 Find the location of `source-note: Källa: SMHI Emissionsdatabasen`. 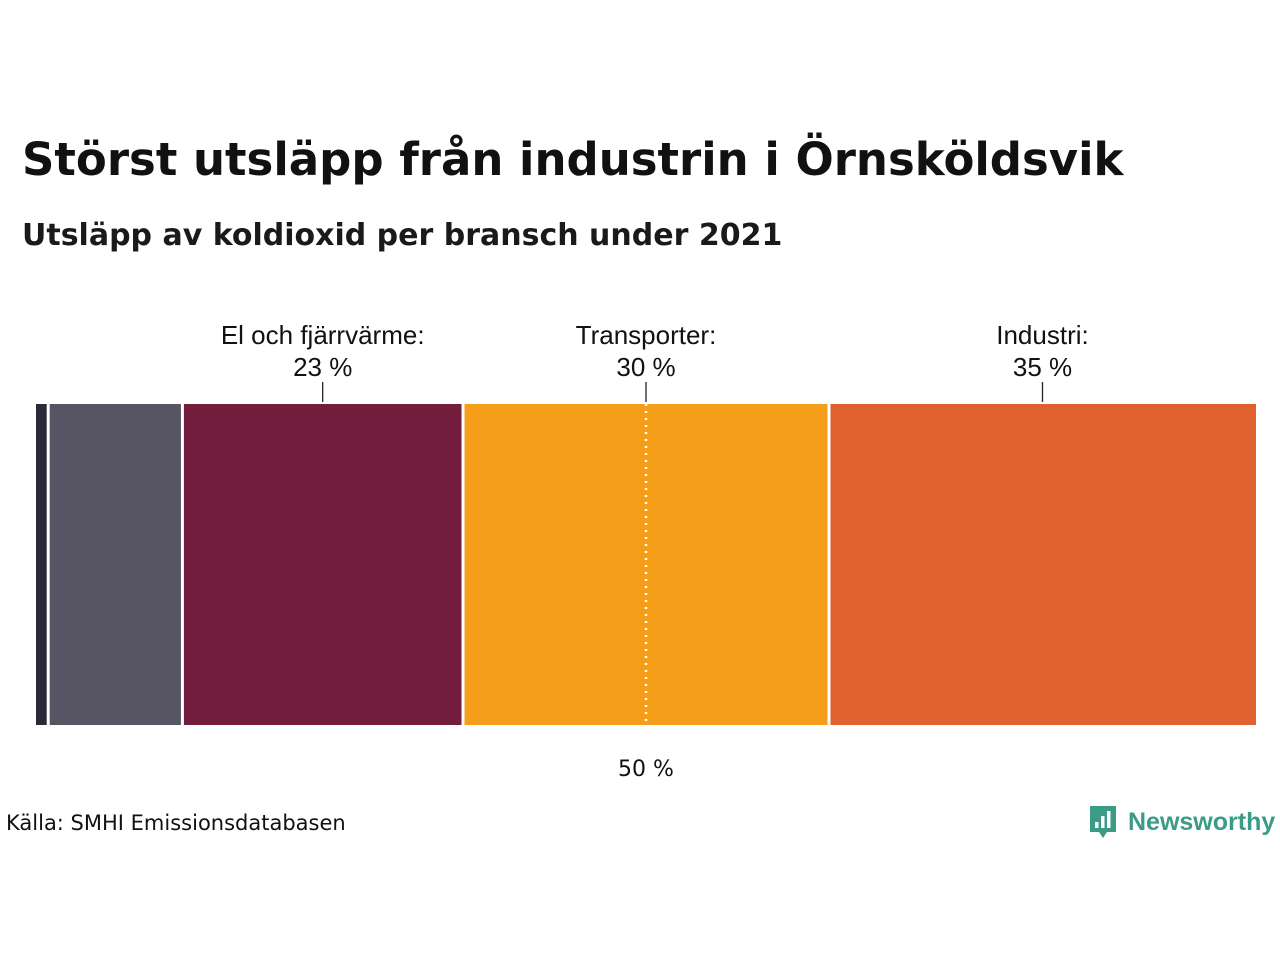

source-note: Källa: SMHI Emissionsdatabasen is located at coordinates (176, 823).